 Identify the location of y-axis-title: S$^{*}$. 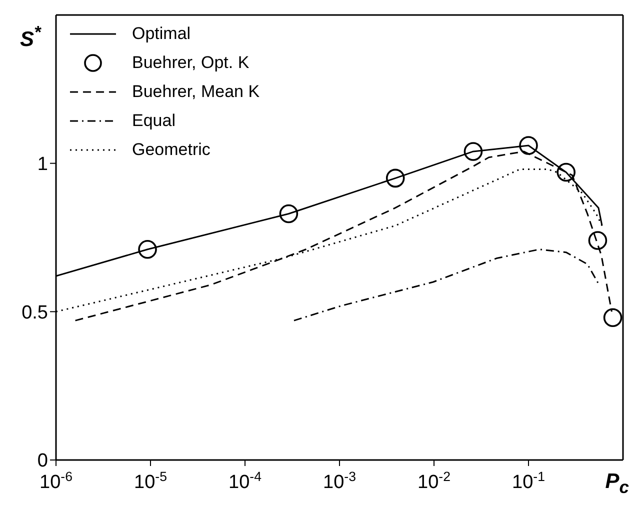
(30, 37).